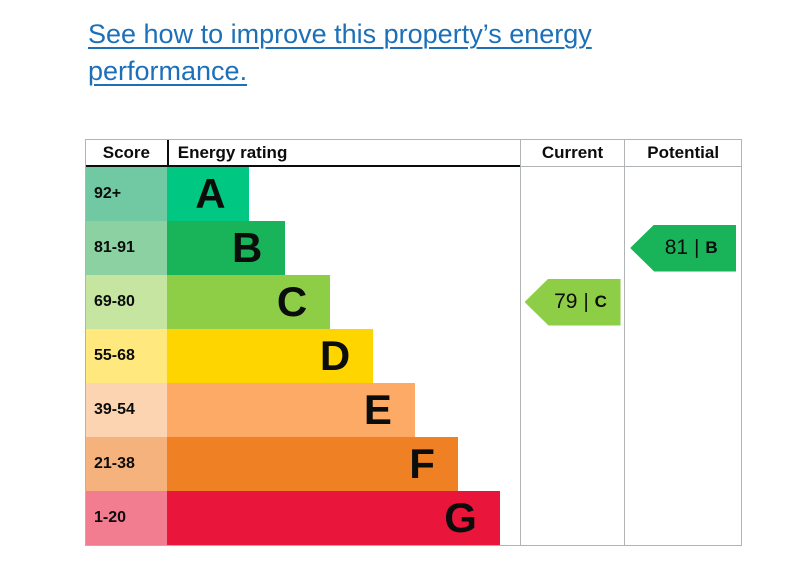 The width and height of the screenshot is (795, 572). I want to click on band-bar-track: F, so click(343, 464).